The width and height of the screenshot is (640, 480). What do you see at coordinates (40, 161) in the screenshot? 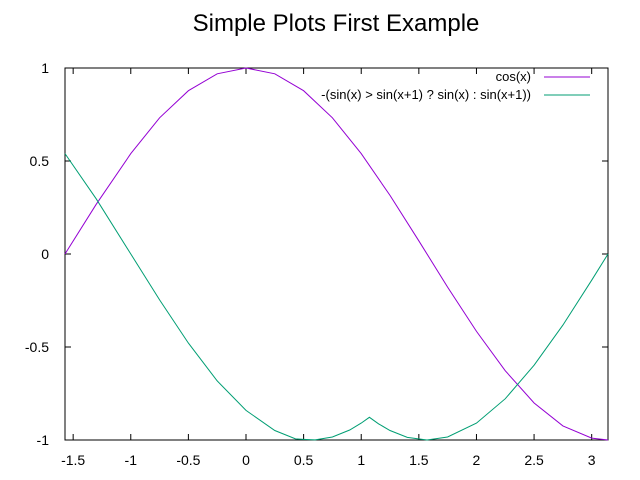
I see `y-tick-label: 0.5` at bounding box center [40, 161].